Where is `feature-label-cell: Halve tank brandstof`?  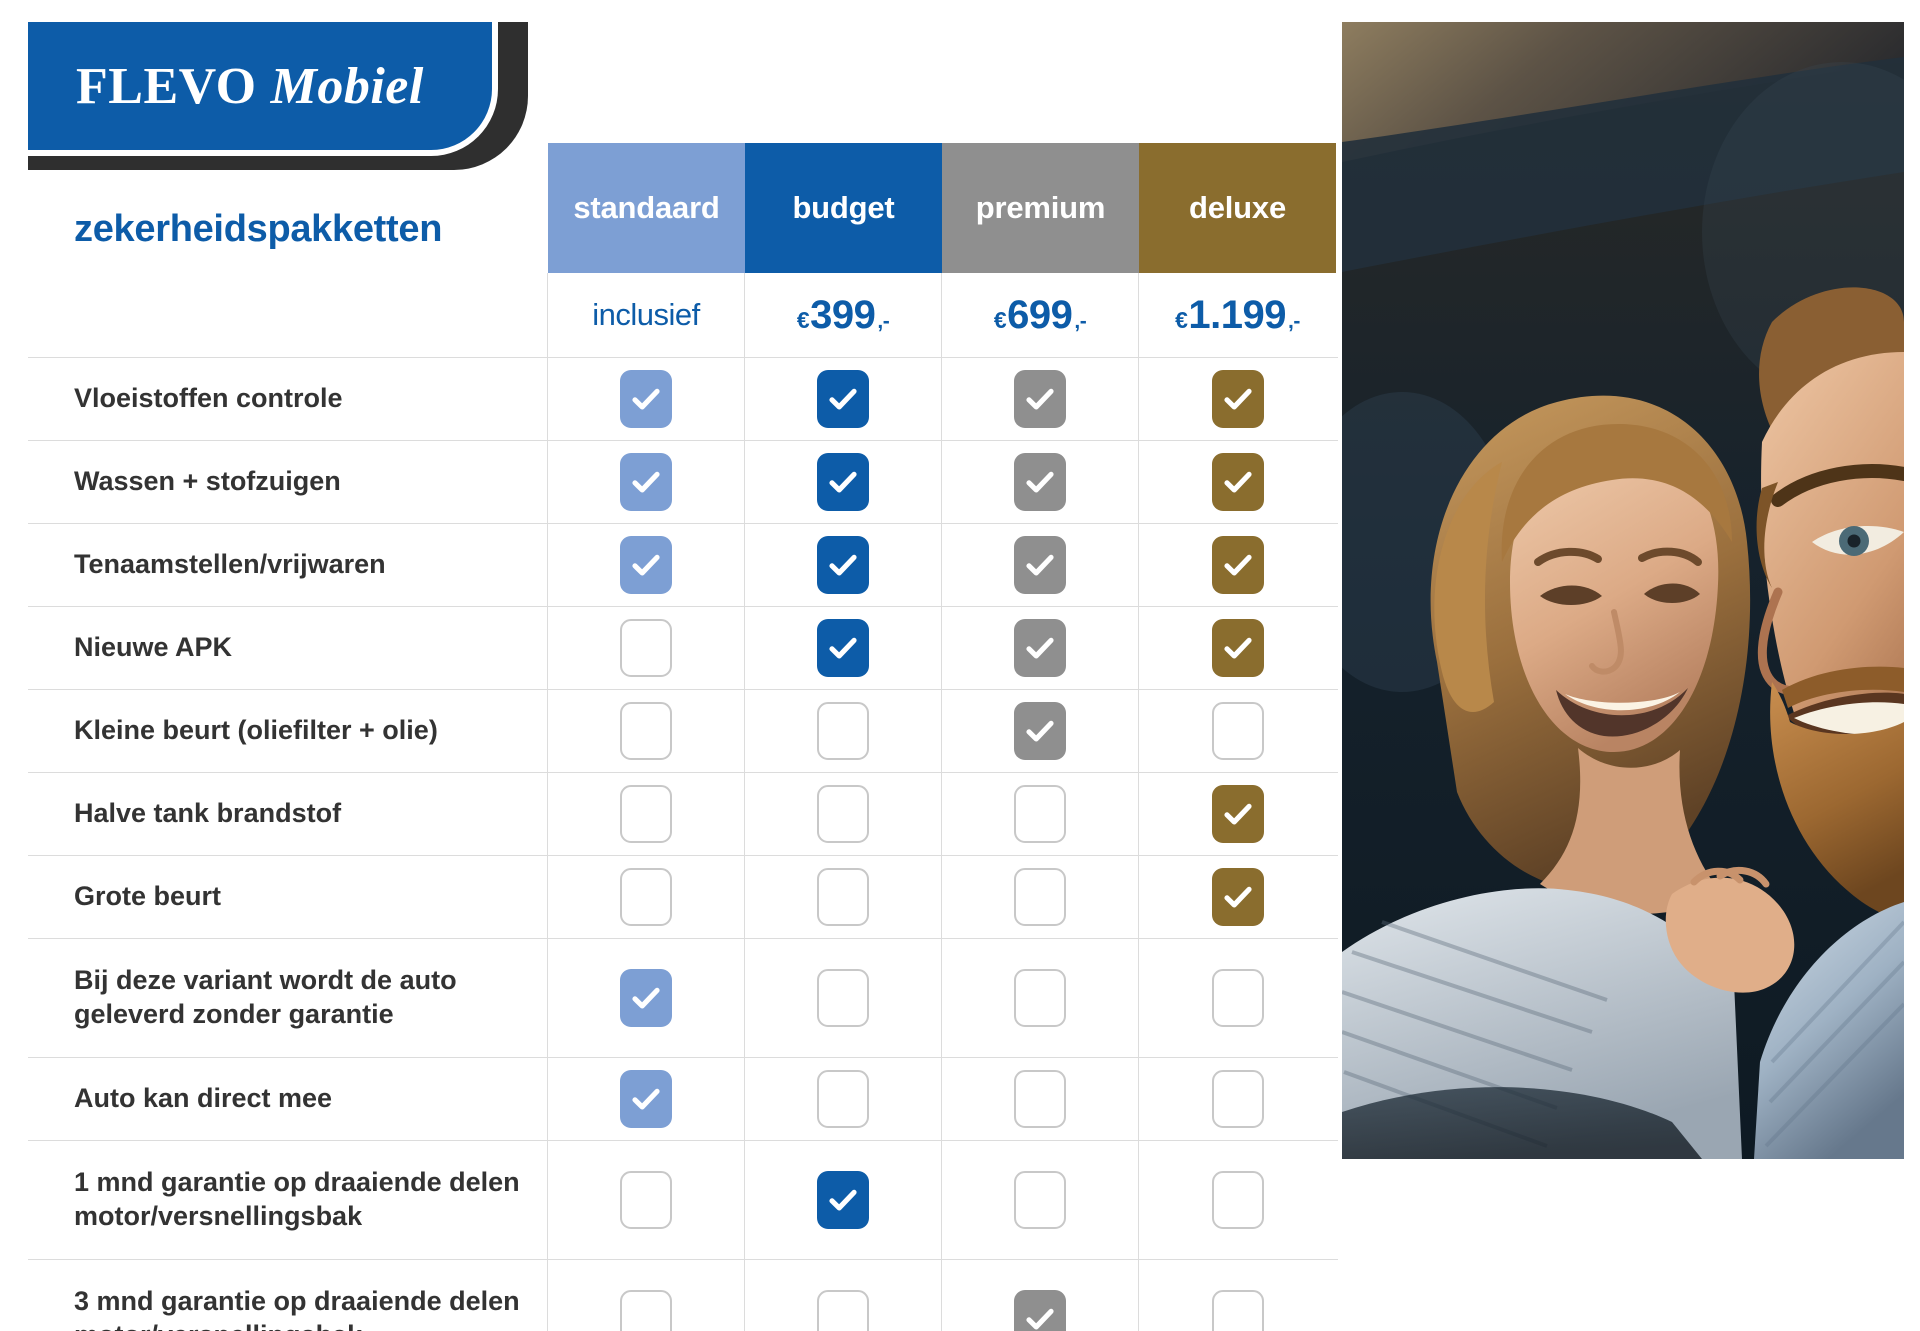
feature-label-cell: Halve tank brandstof is located at coordinates (288, 814).